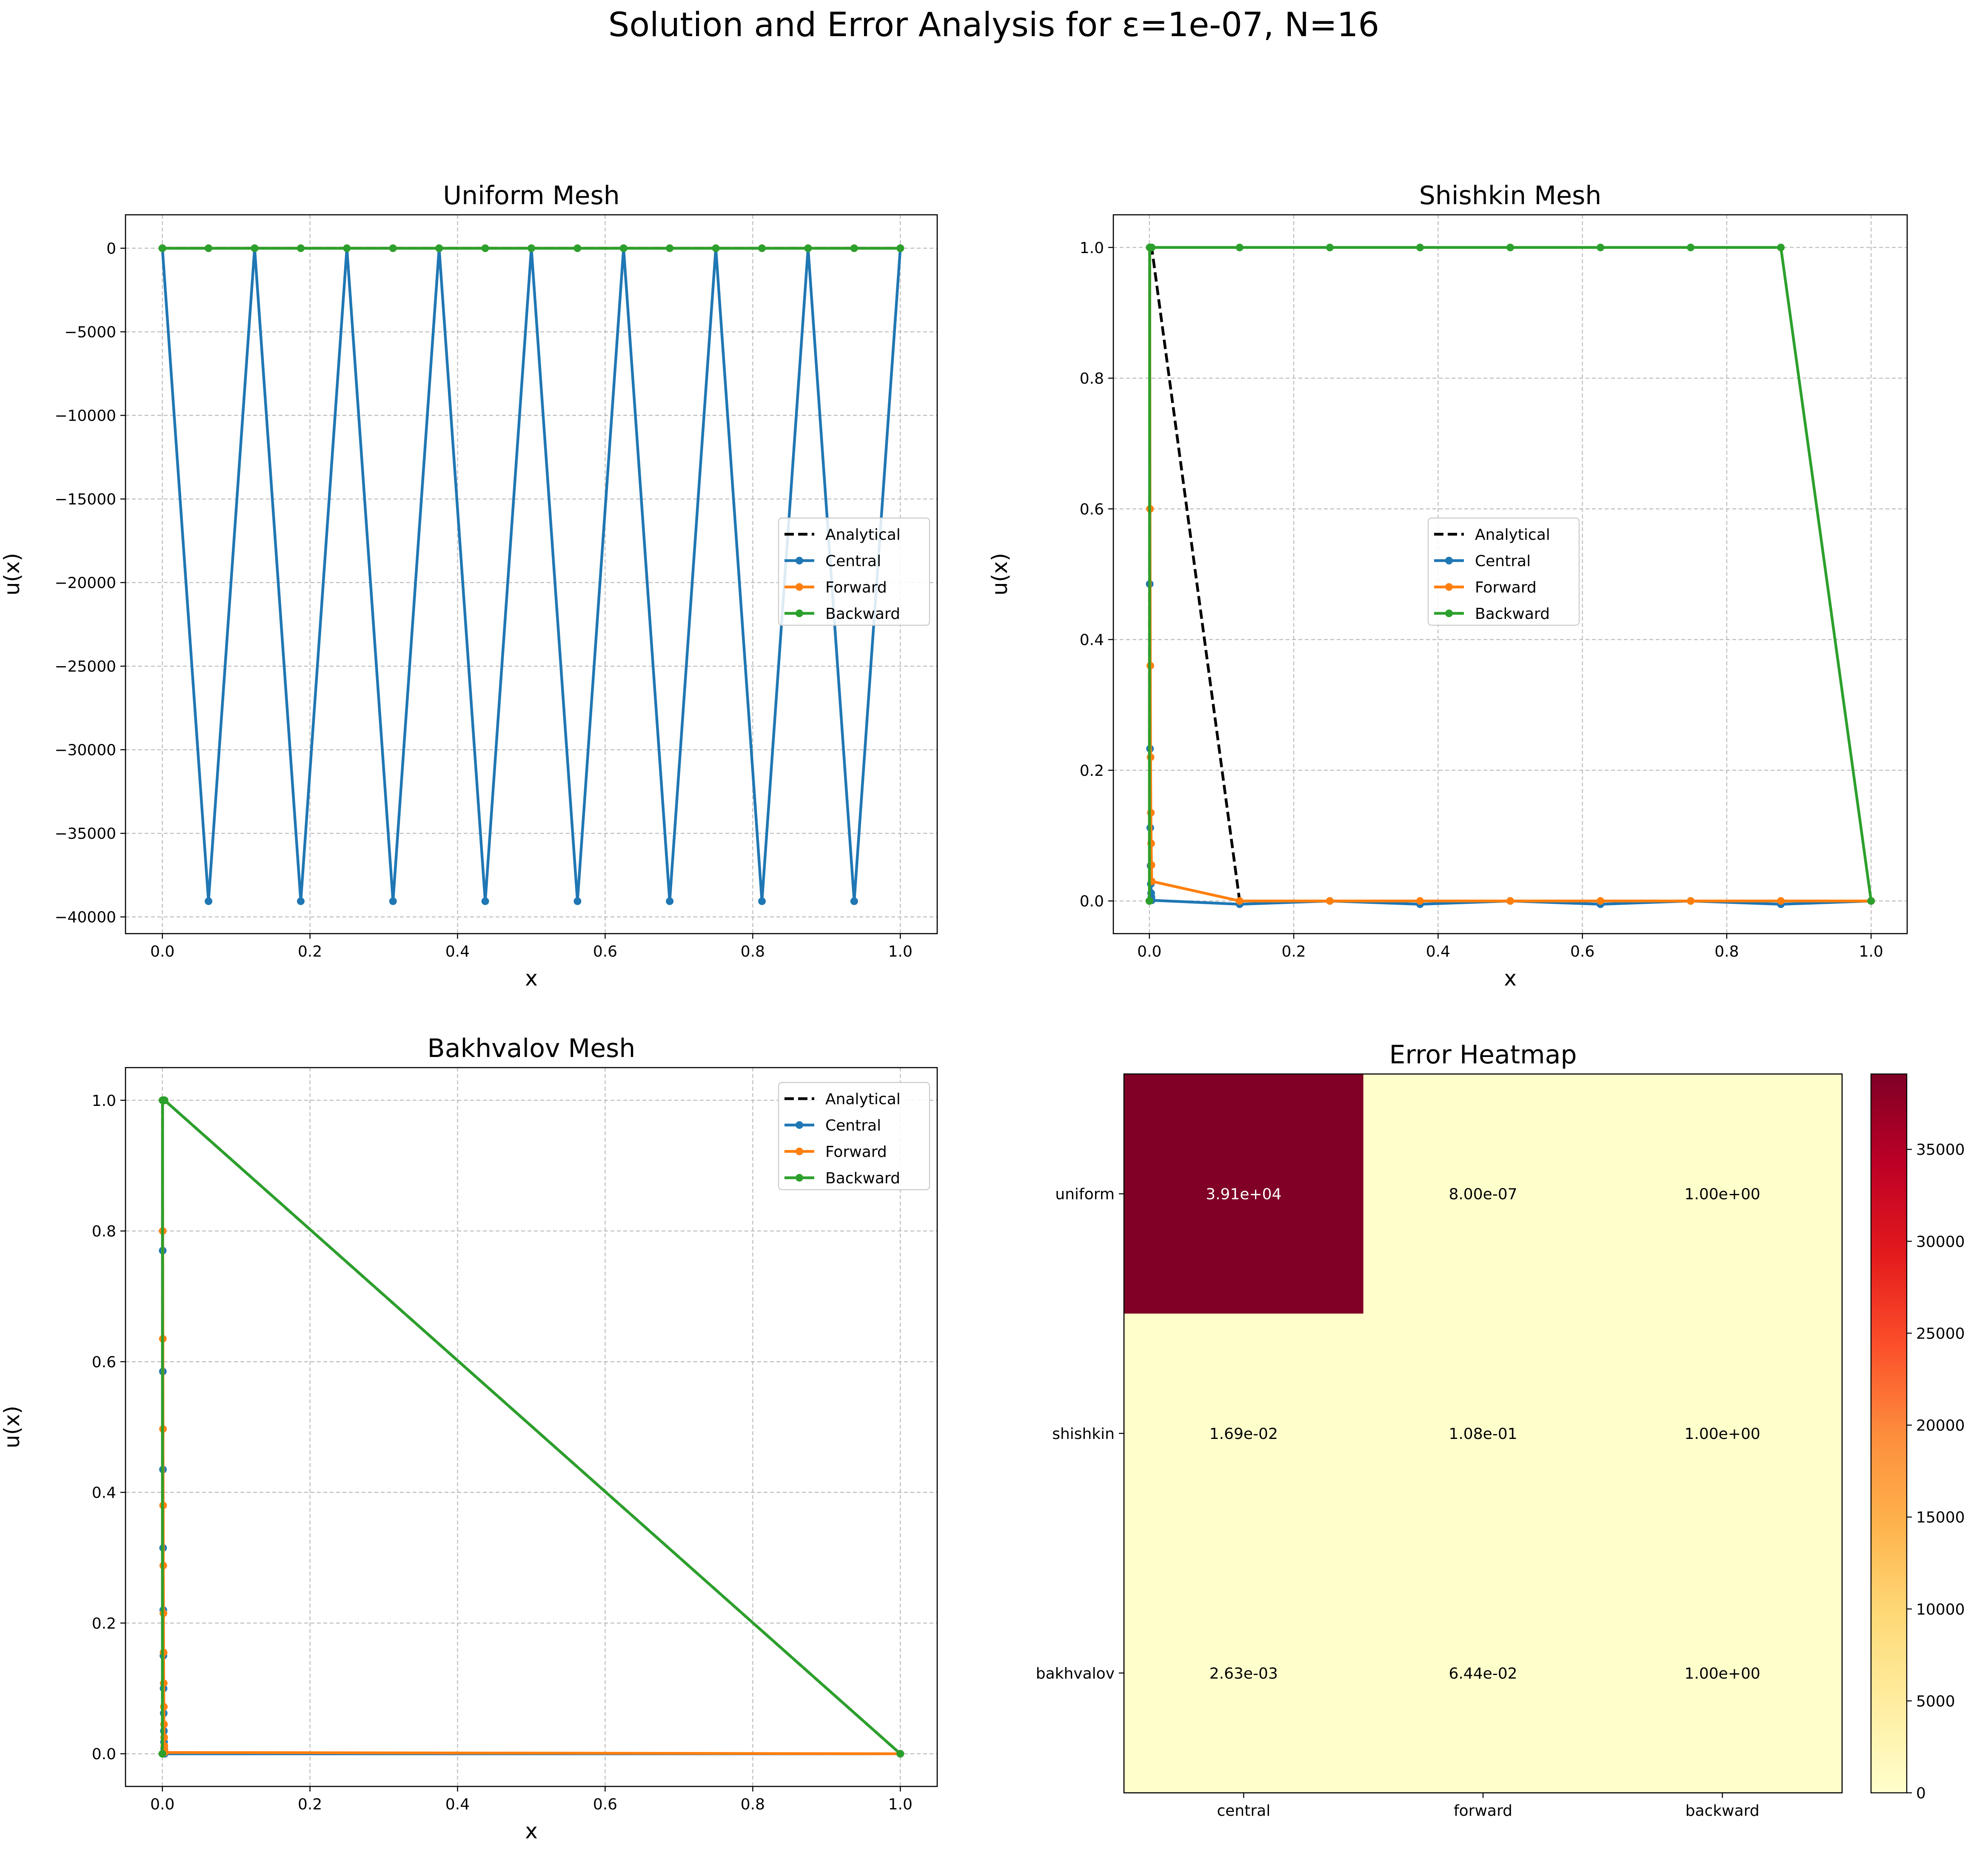  I want to click on legend-label-analytical: Analytical, so click(1512, 535).